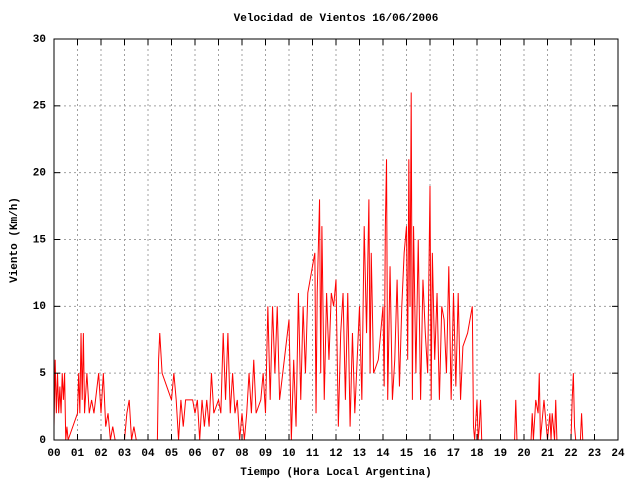 The width and height of the screenshot is (640, 480). Describe the element at coordinates (570, 454) in the screenshot. I see `x-tick-label: 22` at that location.